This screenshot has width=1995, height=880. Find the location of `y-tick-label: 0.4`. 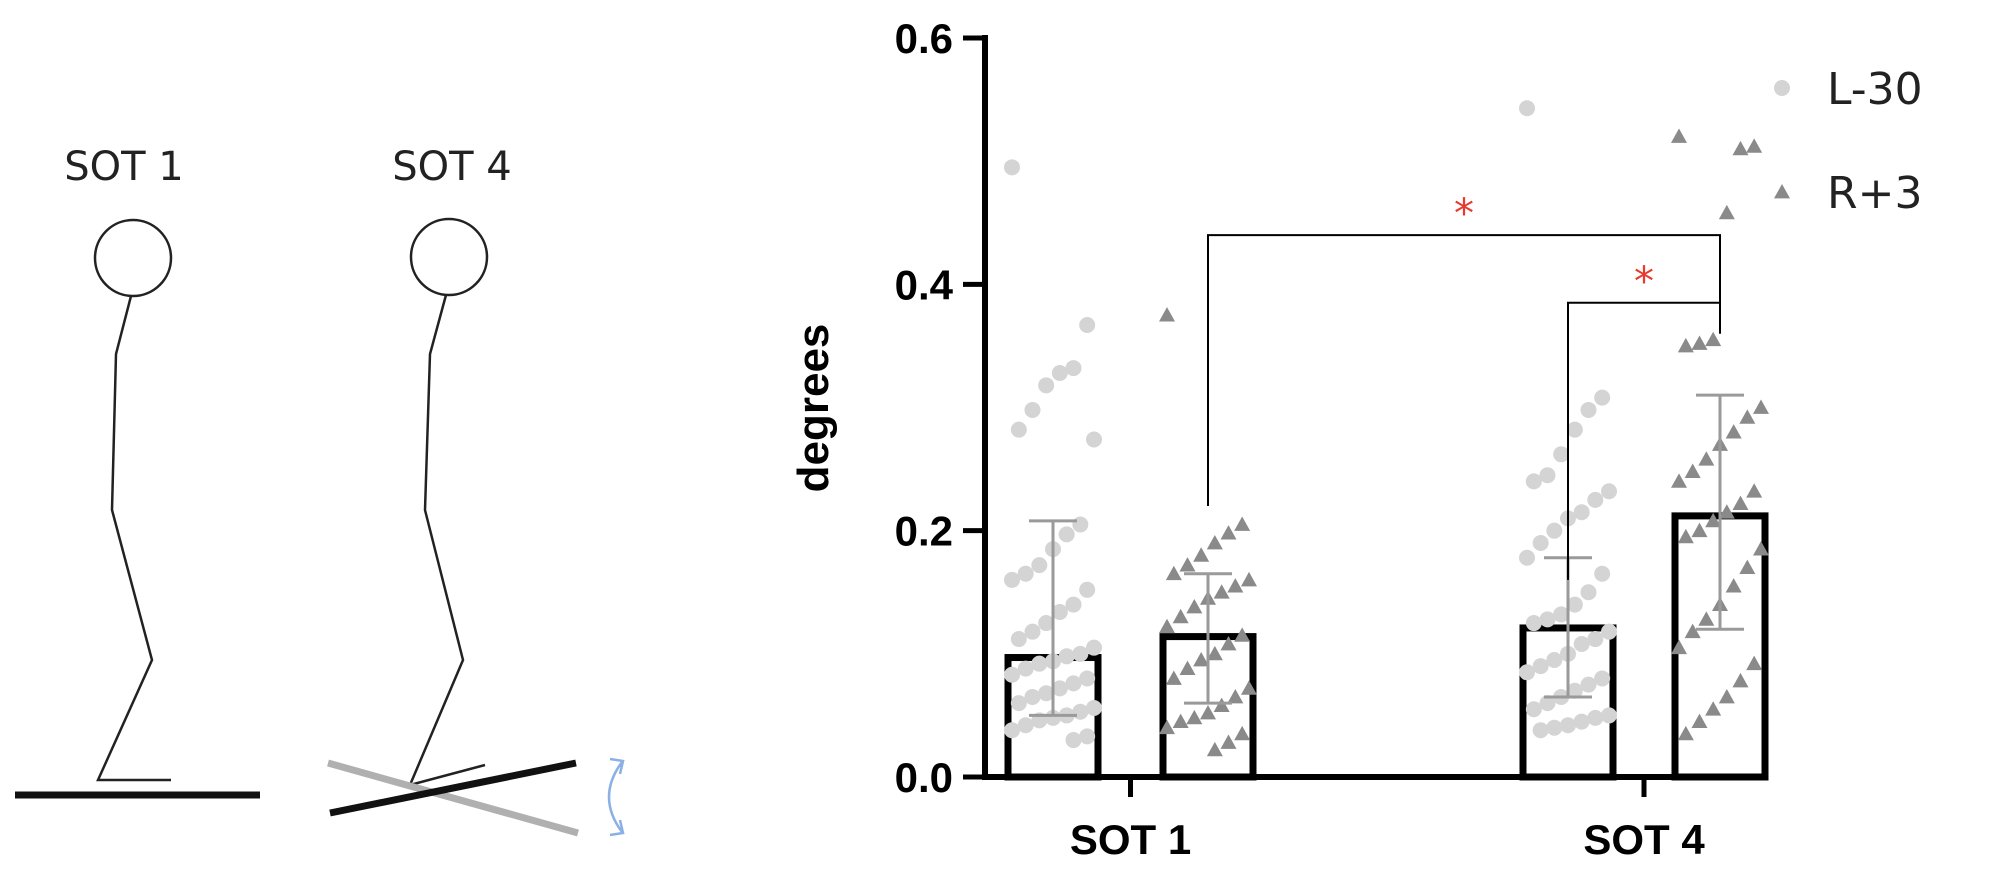

y-tick-label: 0.4 is located at coordinates (924, 284).